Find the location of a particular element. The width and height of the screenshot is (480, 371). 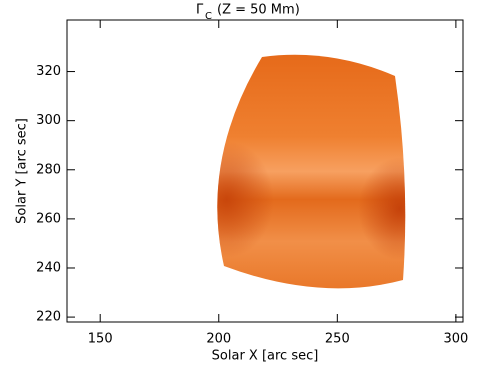

title-symbol: Γ is located at coordinates (200, 10).